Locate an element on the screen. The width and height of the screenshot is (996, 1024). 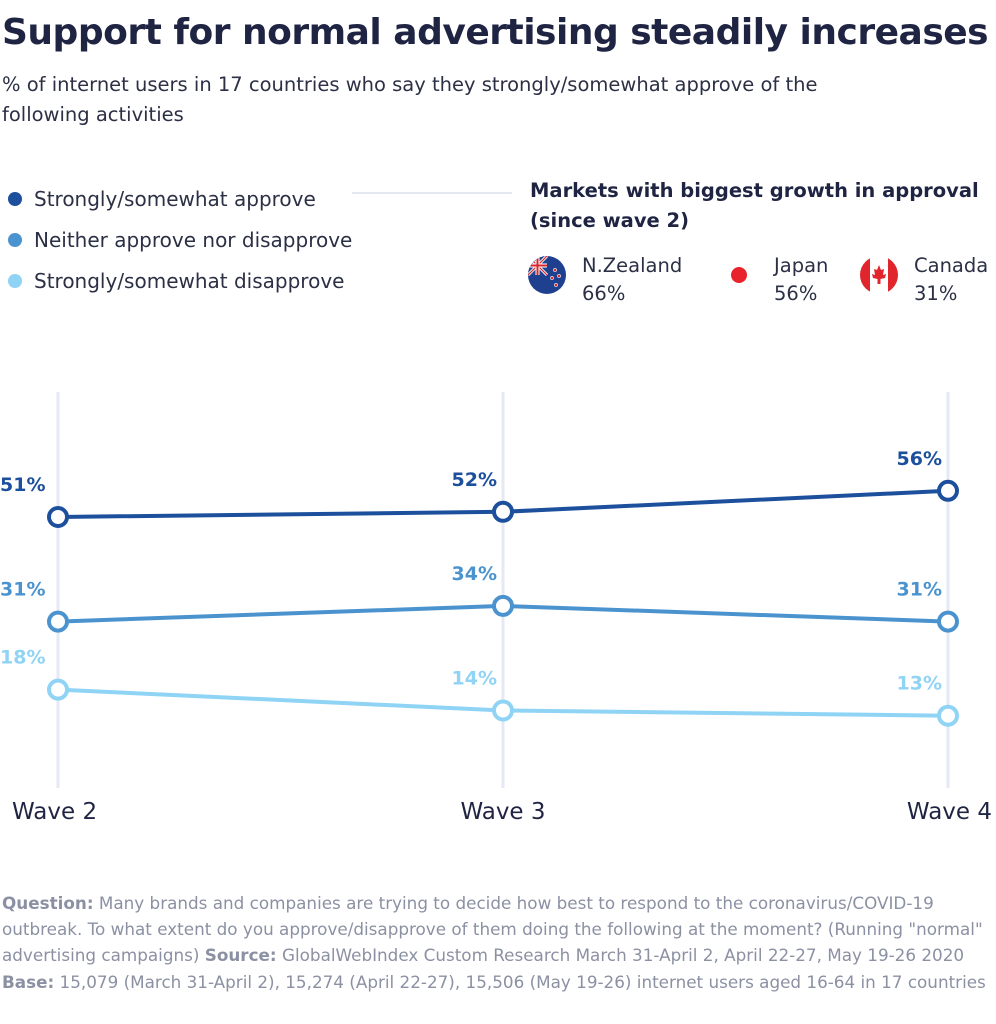
market-value-new-zealand: 66% is located at coordinates (604, 293).